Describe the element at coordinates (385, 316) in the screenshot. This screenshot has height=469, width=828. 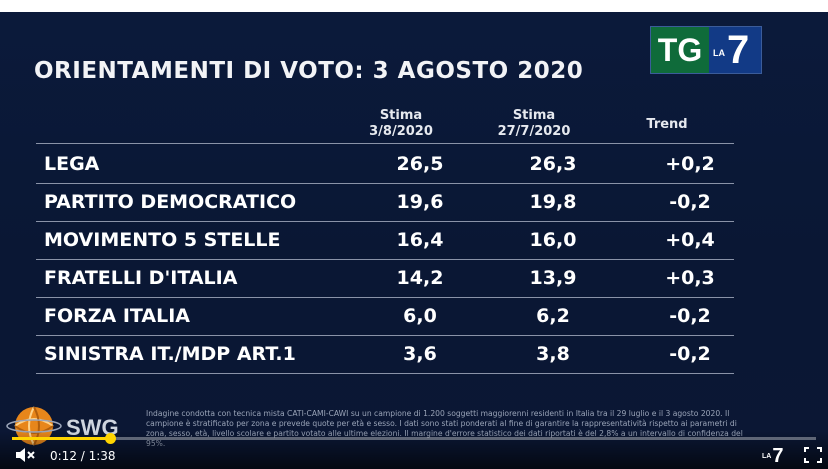
I see `table-row: FORZA ITALIA 6,0 6,2 -0,2` at that location.